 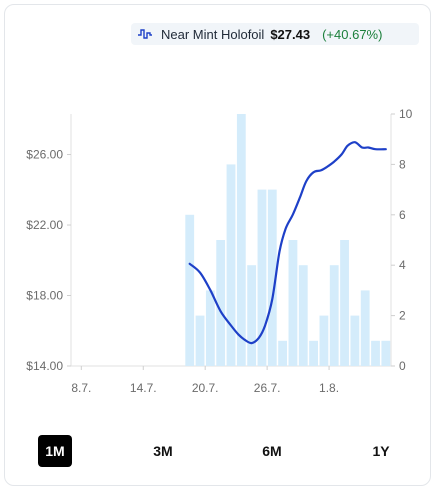 I want to click on y-right-tick-label: 0, so click(x=402, y=366).